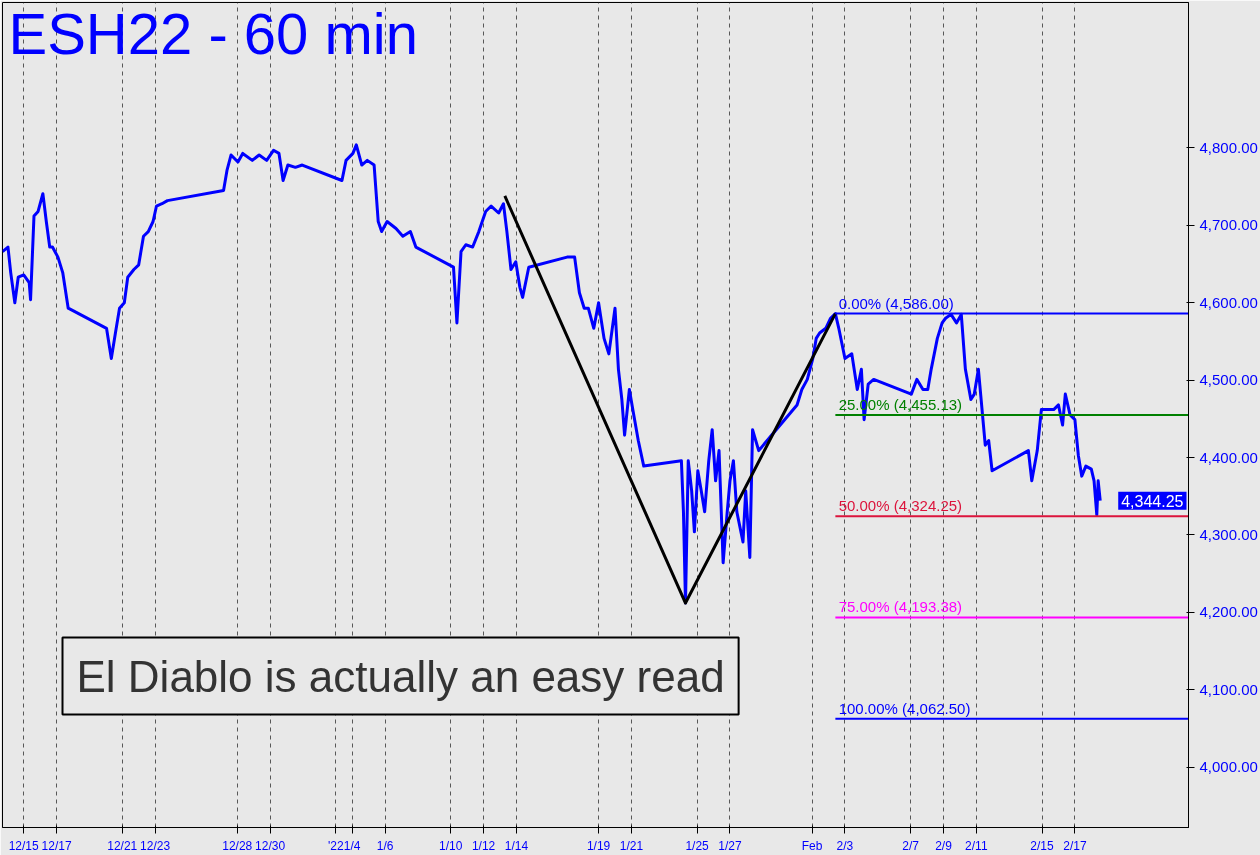 This screenshot has width=1260, height=855. Describe the element at coordinates (598, 845) in the screenshot. I see `x-tick-label: 1/19` at that location.